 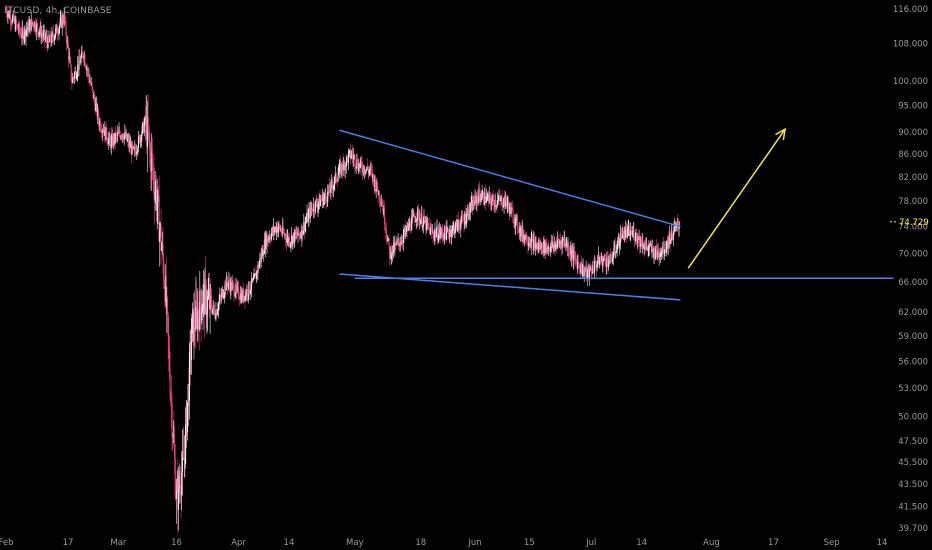 What do you see at coordinates (737, 198) in the screenshot?
I see `projection-arrow` at bounding box center [737, 198].